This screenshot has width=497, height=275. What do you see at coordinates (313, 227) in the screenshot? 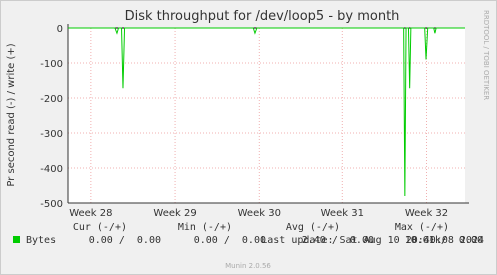
I see `legend-header: Avg (-/+)` at bounding box center [313, 227].